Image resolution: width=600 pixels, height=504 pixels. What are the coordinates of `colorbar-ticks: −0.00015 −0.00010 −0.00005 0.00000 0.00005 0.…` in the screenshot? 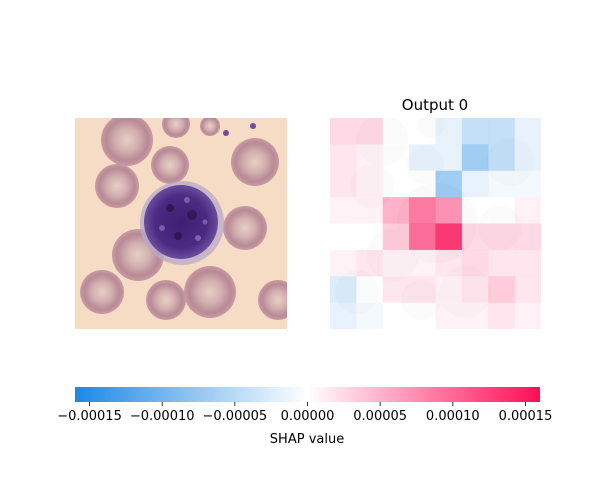 It's located at (304, 413).